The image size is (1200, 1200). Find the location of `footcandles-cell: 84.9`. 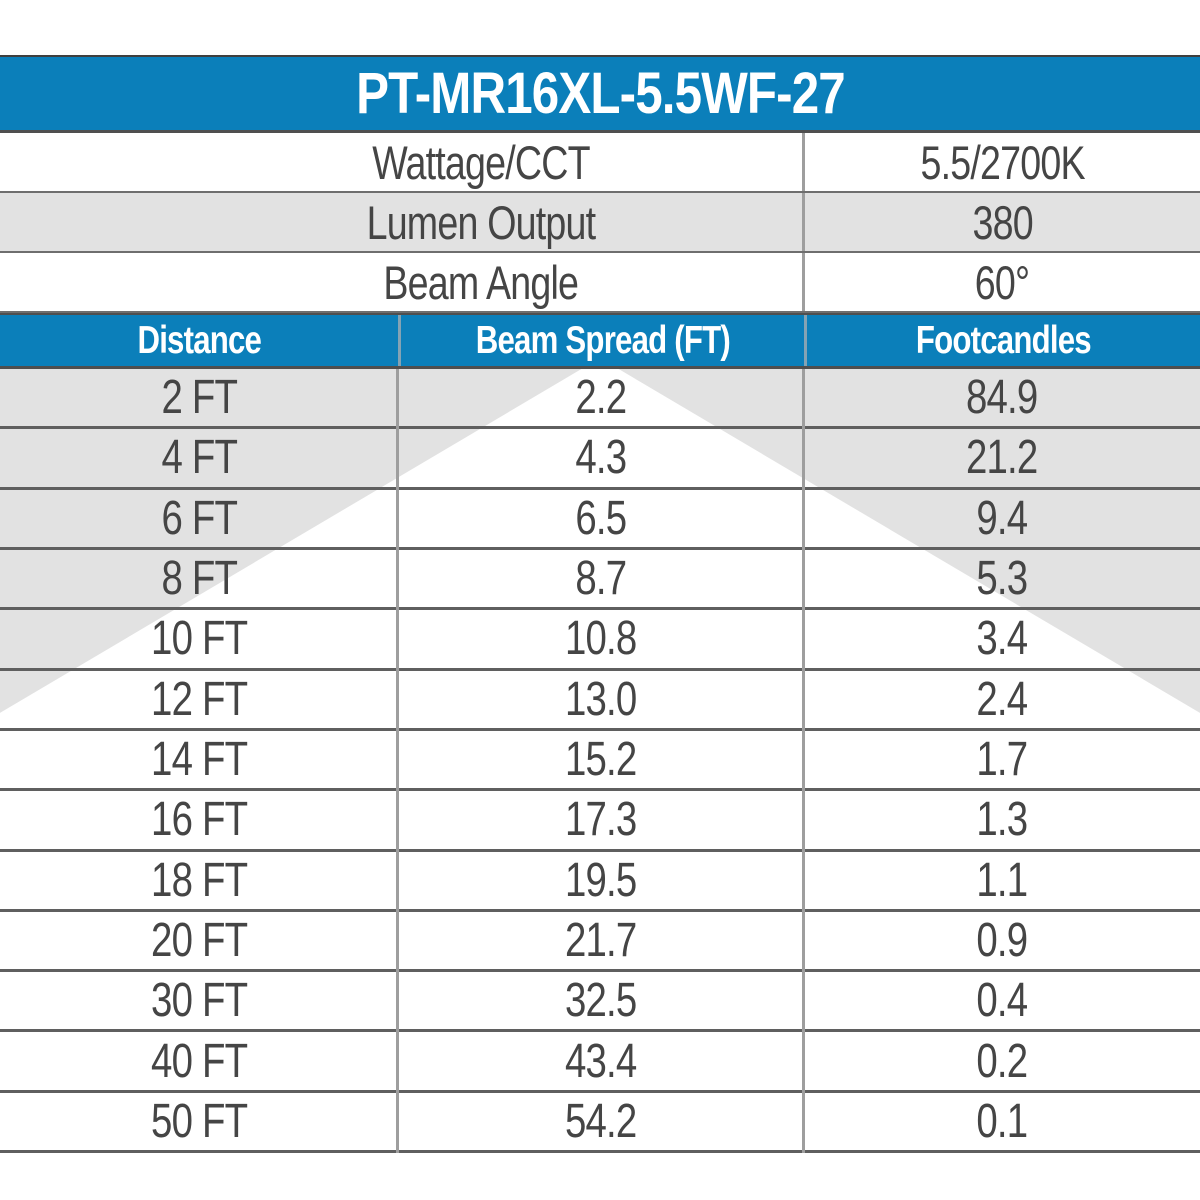

footcandles-cell: 84.9 is located at coordinates (1002, 398).